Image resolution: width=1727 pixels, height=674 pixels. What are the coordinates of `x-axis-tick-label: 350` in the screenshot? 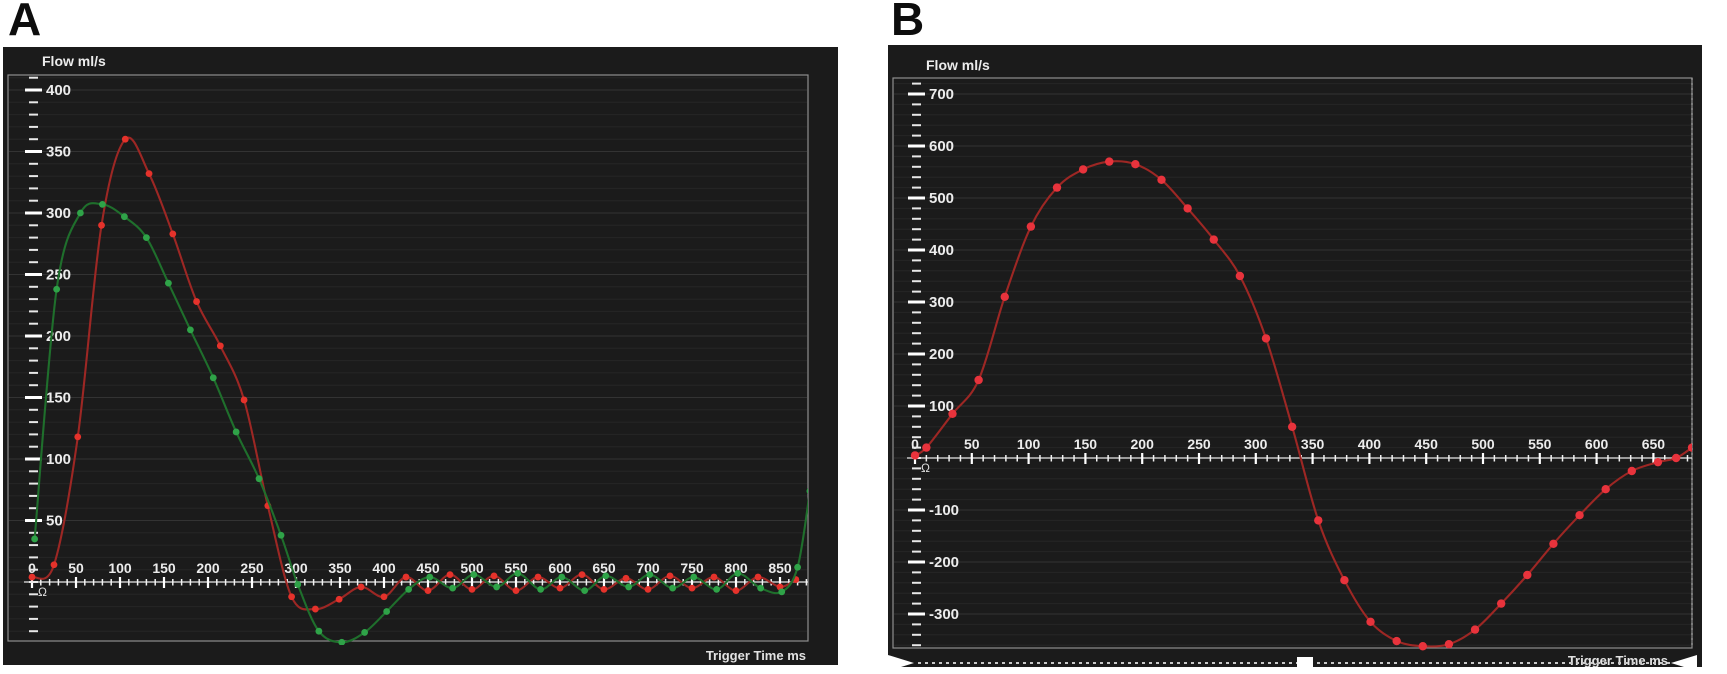 It's located at (340, 568).